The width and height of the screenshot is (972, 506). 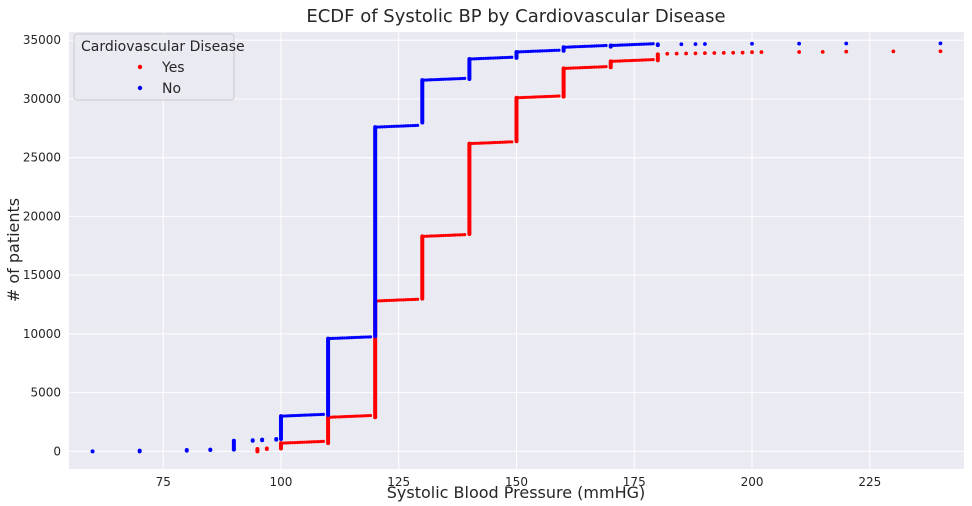 I want to click on x-axis-label: Systolic Blood Pressure (mmHG), so click(x=516, y=492).